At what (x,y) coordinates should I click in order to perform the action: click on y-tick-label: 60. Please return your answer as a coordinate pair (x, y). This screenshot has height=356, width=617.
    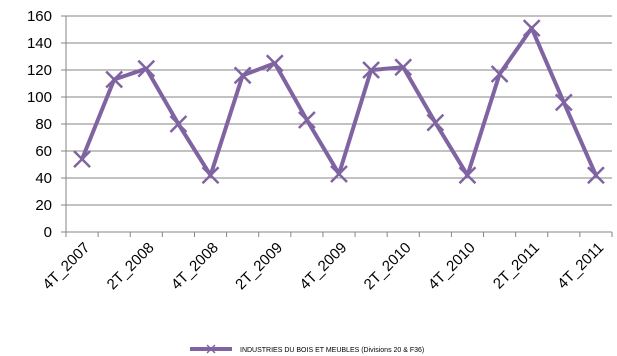
    Looking at the image, I should click on (43, 151).